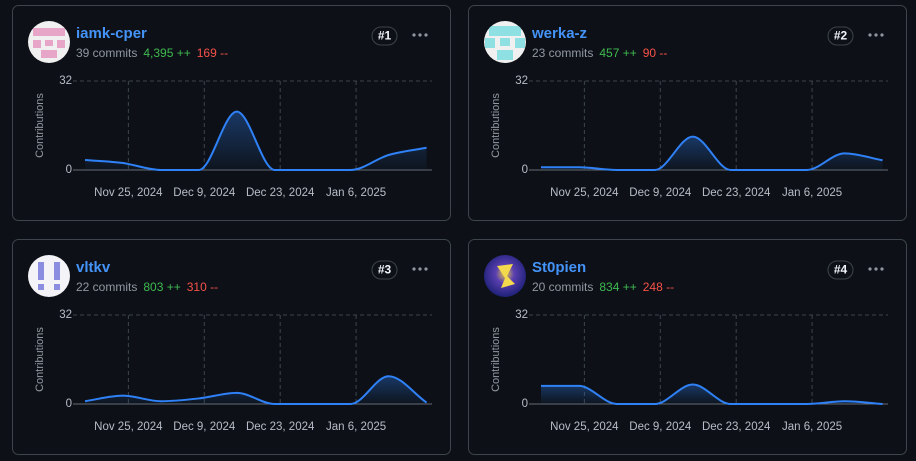  I want to click on rank: #3, so click(385, 270).